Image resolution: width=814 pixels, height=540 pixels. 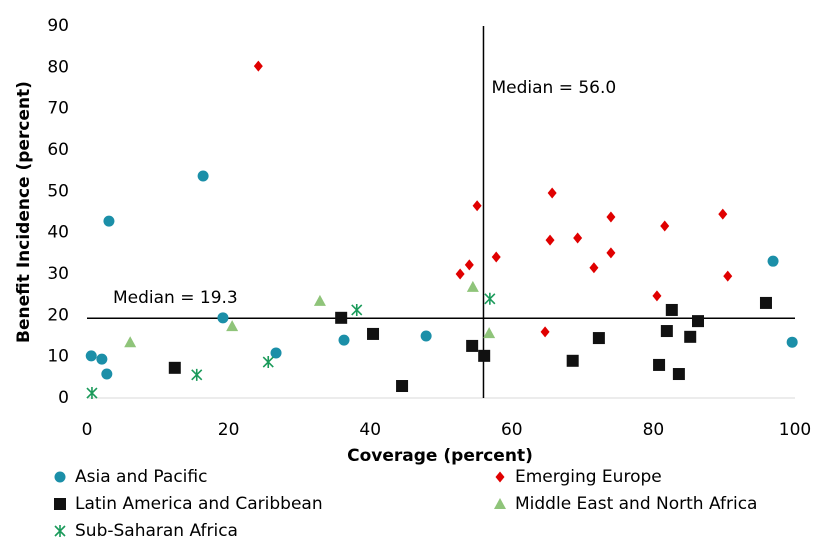 I want to click on x-tick-label: 40, so click(x=370, y=430).